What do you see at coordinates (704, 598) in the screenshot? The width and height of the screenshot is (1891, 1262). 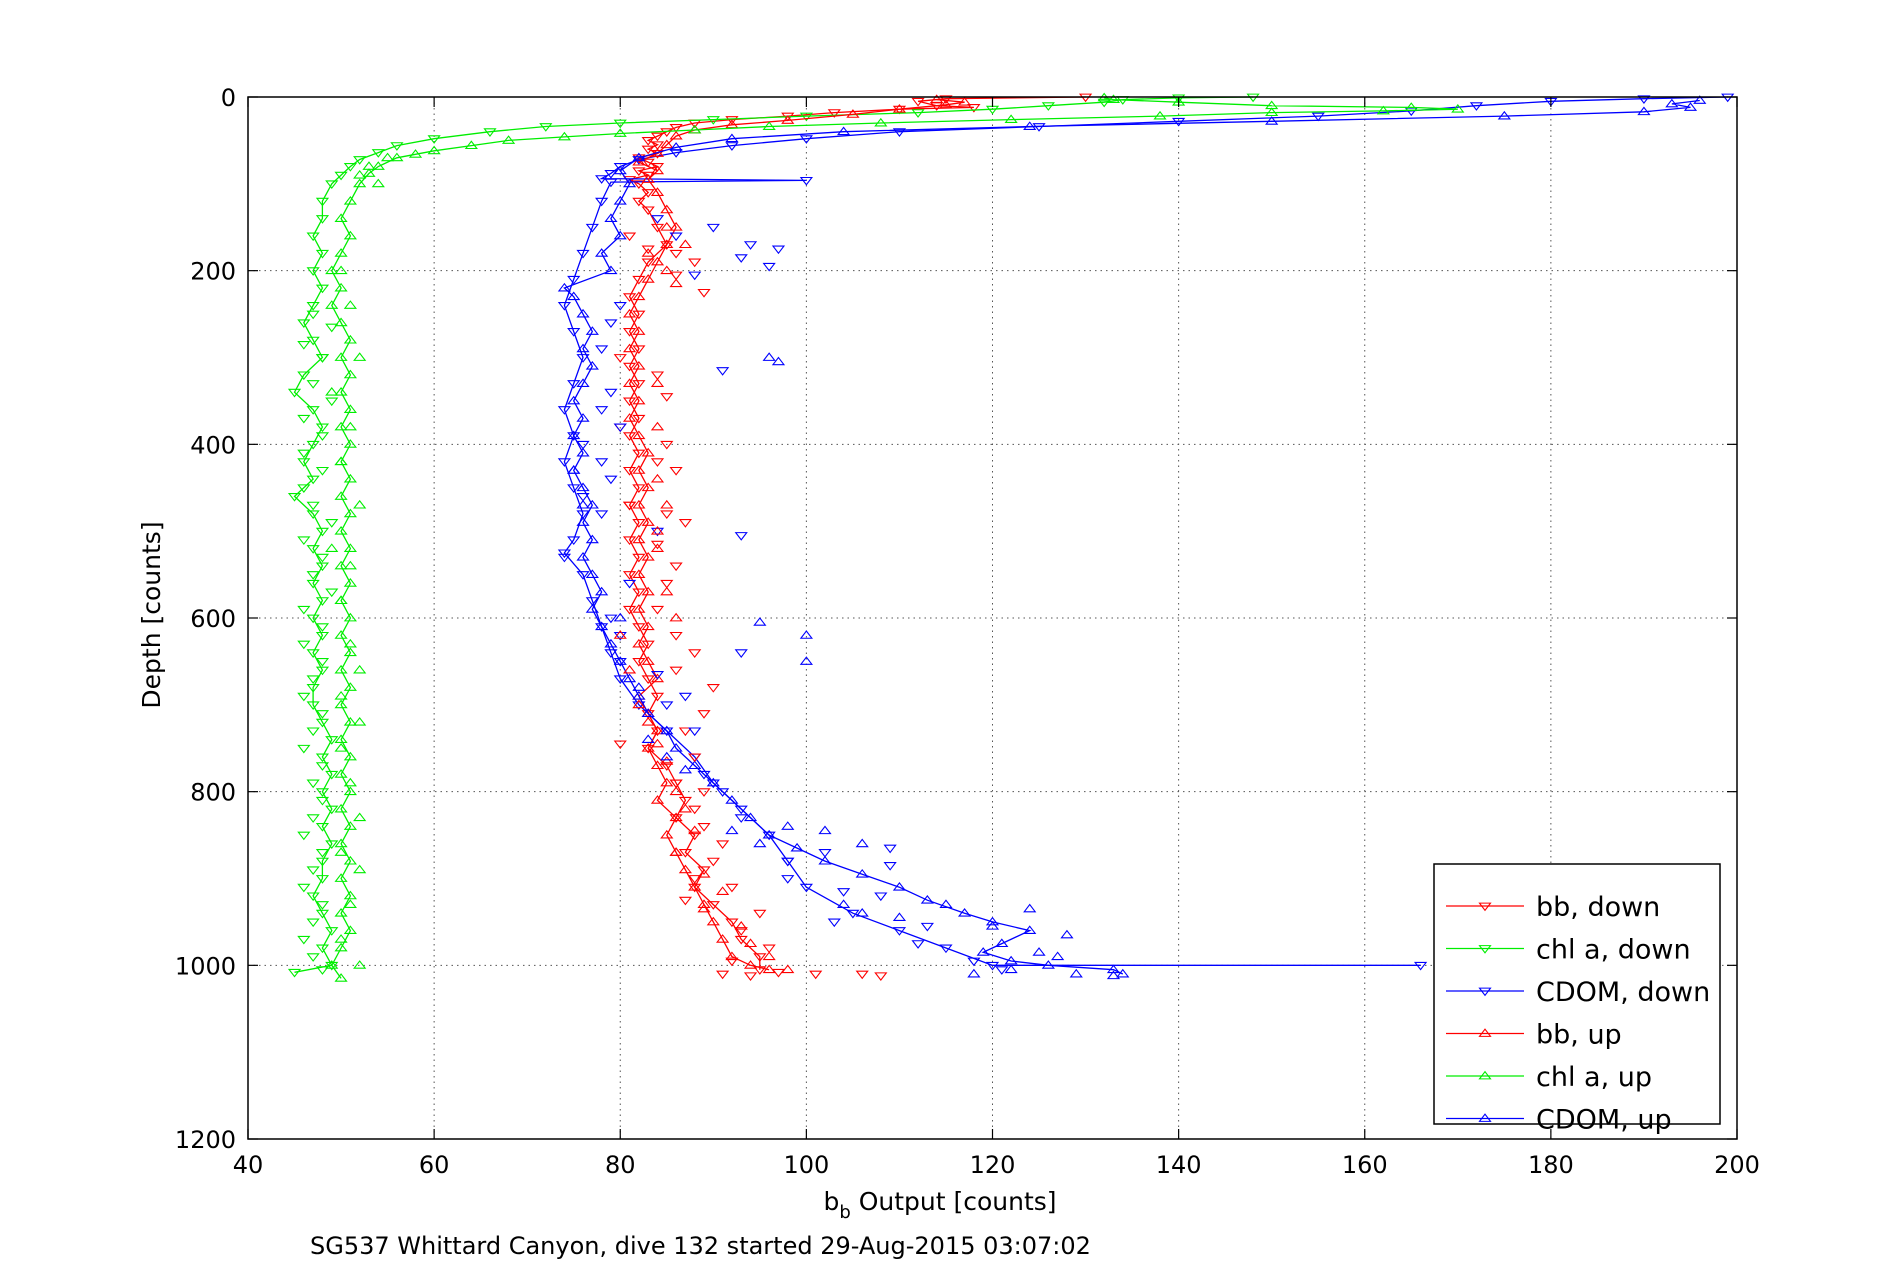 I see `series-3-extra-points` at bounding box center [704, 598].